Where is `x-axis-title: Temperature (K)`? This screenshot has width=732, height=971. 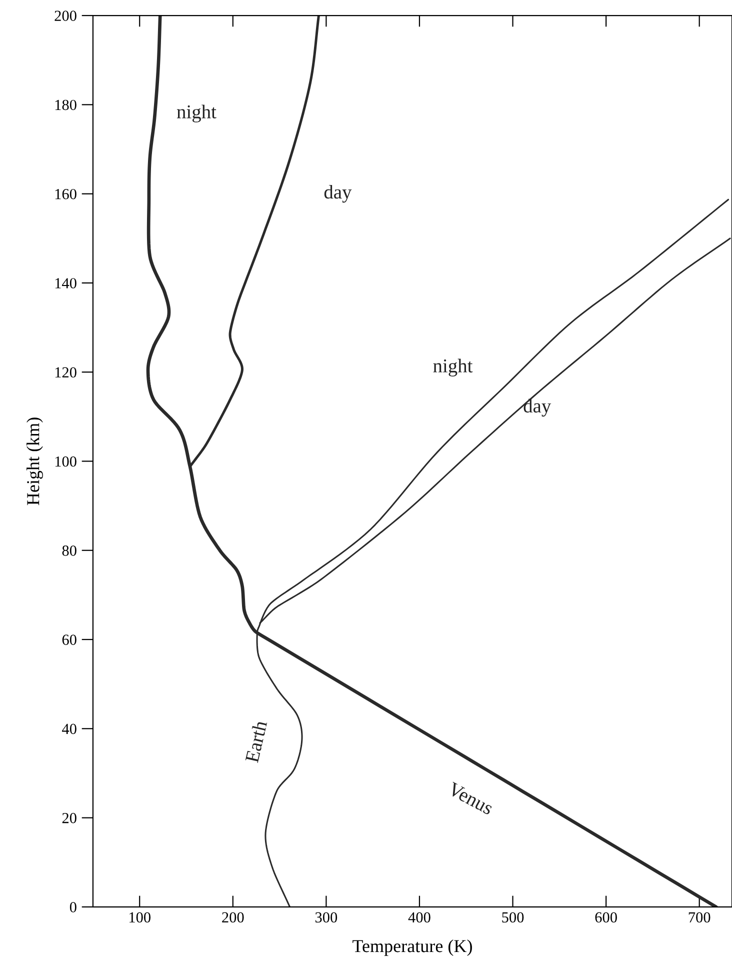
x-axis-title: Temperature (K) is located at coordinates (412, 948).